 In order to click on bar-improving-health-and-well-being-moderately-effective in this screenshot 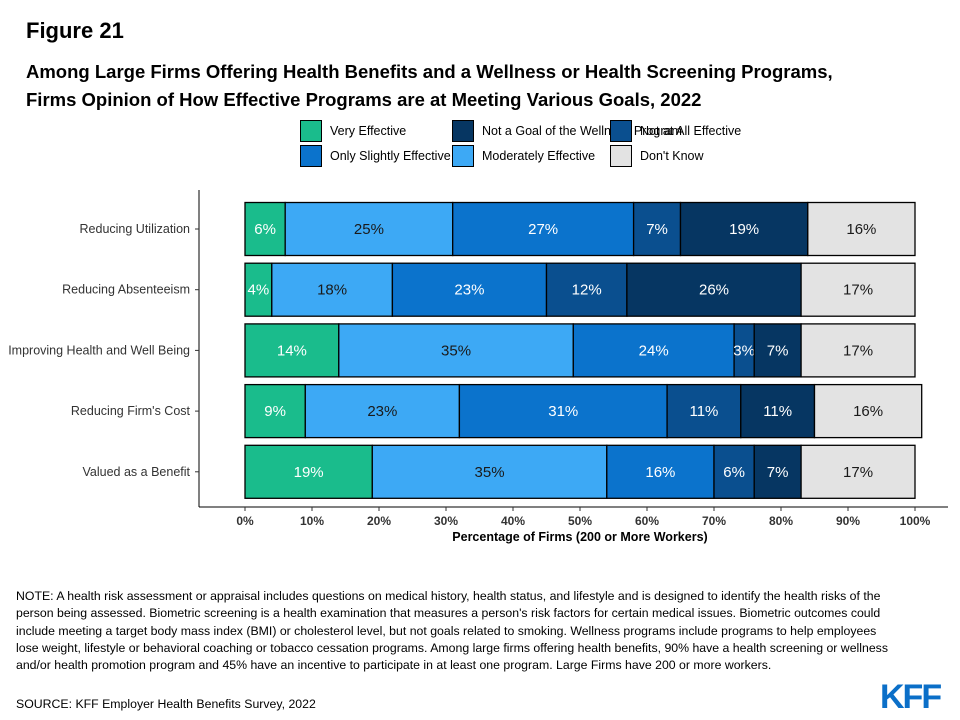, I will do `click(456, 350)`.